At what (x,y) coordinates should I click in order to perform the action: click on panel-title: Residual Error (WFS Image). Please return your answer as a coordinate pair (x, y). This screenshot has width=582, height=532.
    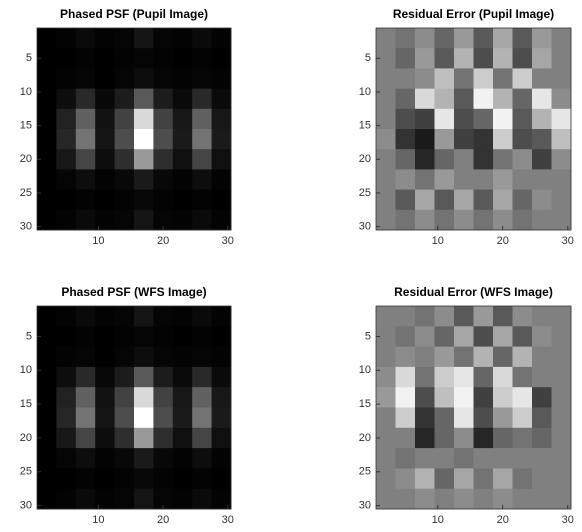
    Looking at the image, I should click on (473, 292).